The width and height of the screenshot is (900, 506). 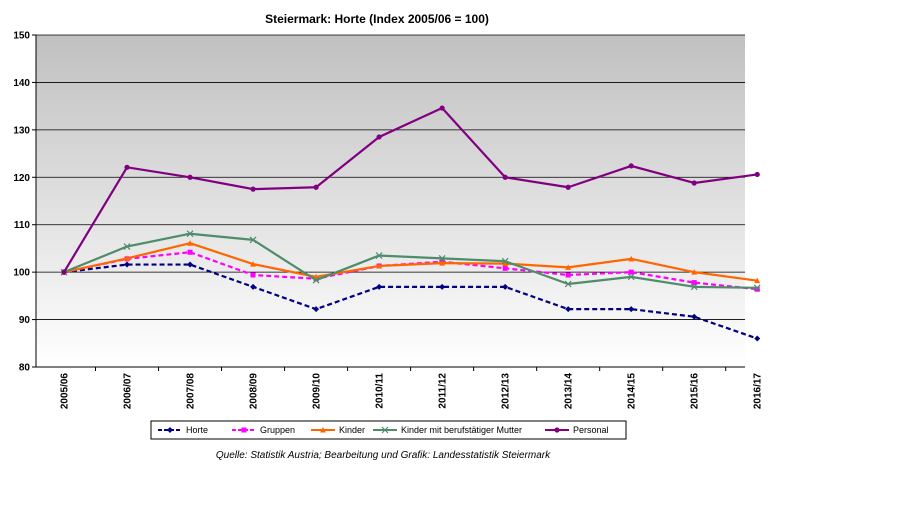 I want to click on y-tick-label: 140, so click(x=21, y=83).